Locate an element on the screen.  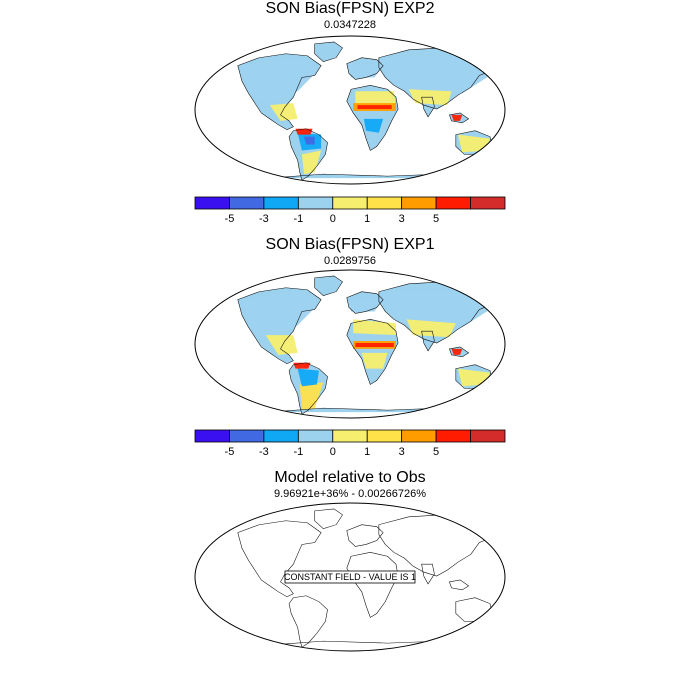
map-panel-3: CONSTANT FIELD - VALUE IS 1 is located at coordinates (350, 577).